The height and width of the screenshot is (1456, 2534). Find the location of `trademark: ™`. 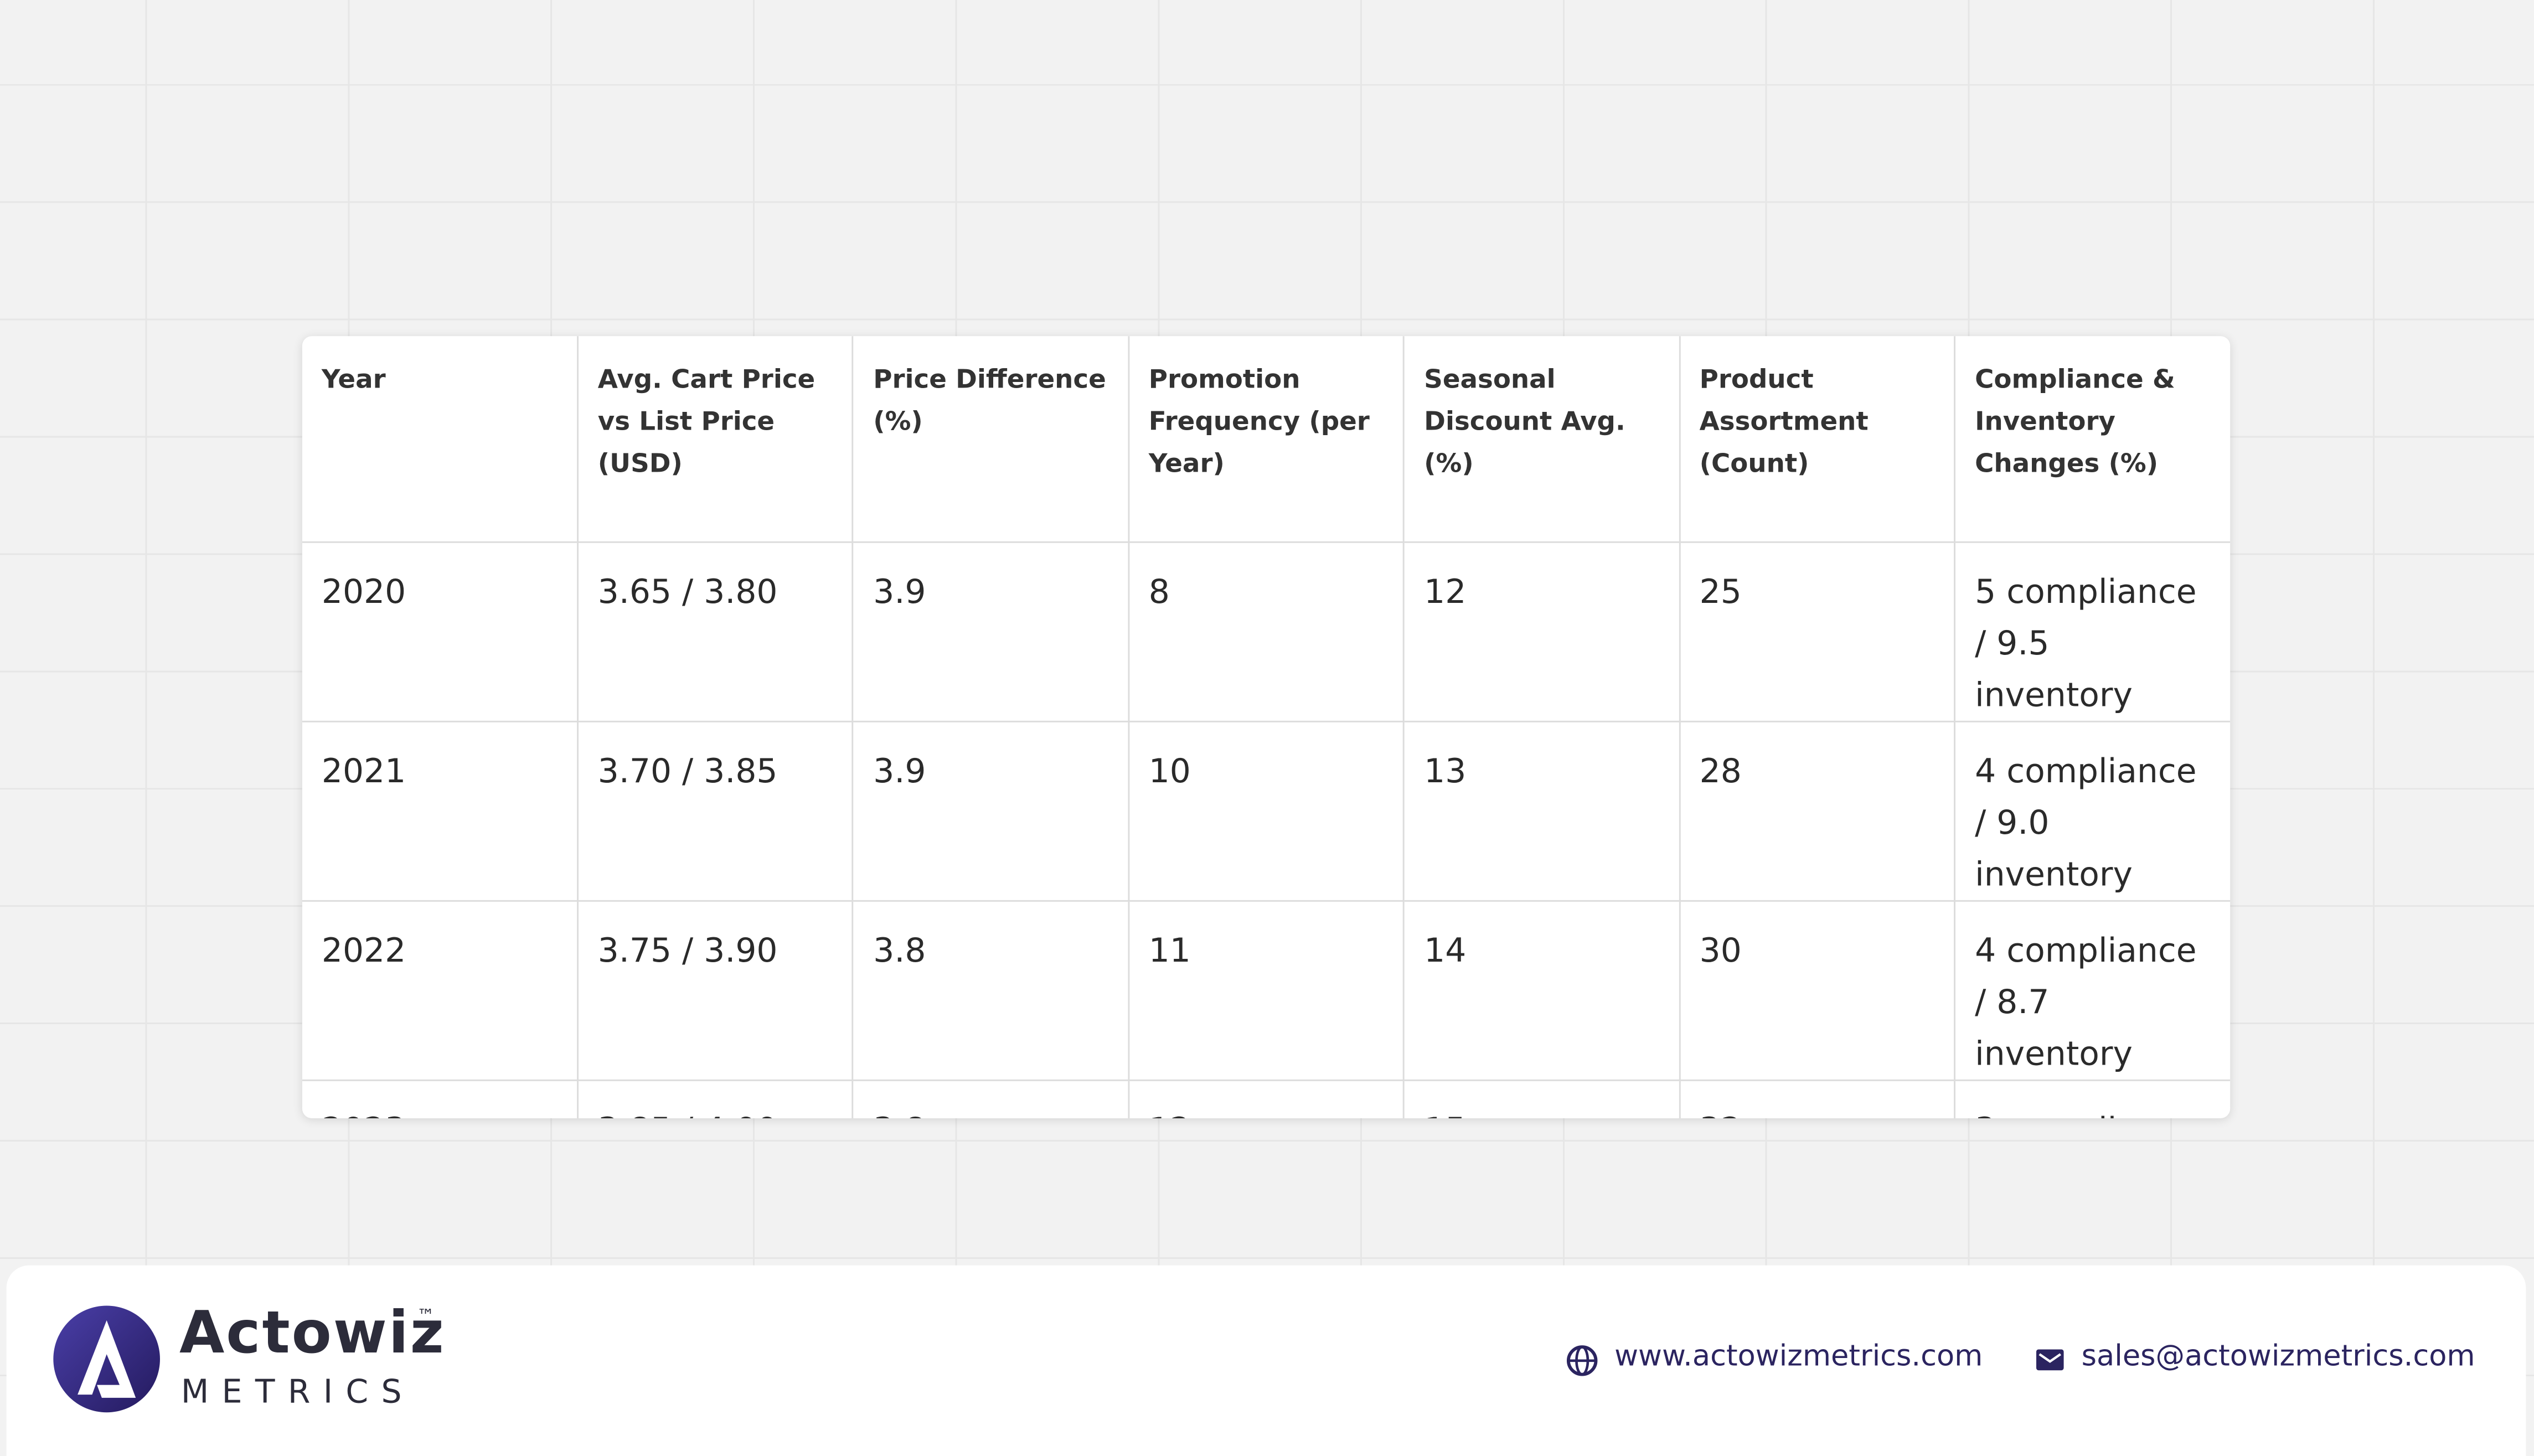

trademark: ™ is located at coordinates (426, 1316).